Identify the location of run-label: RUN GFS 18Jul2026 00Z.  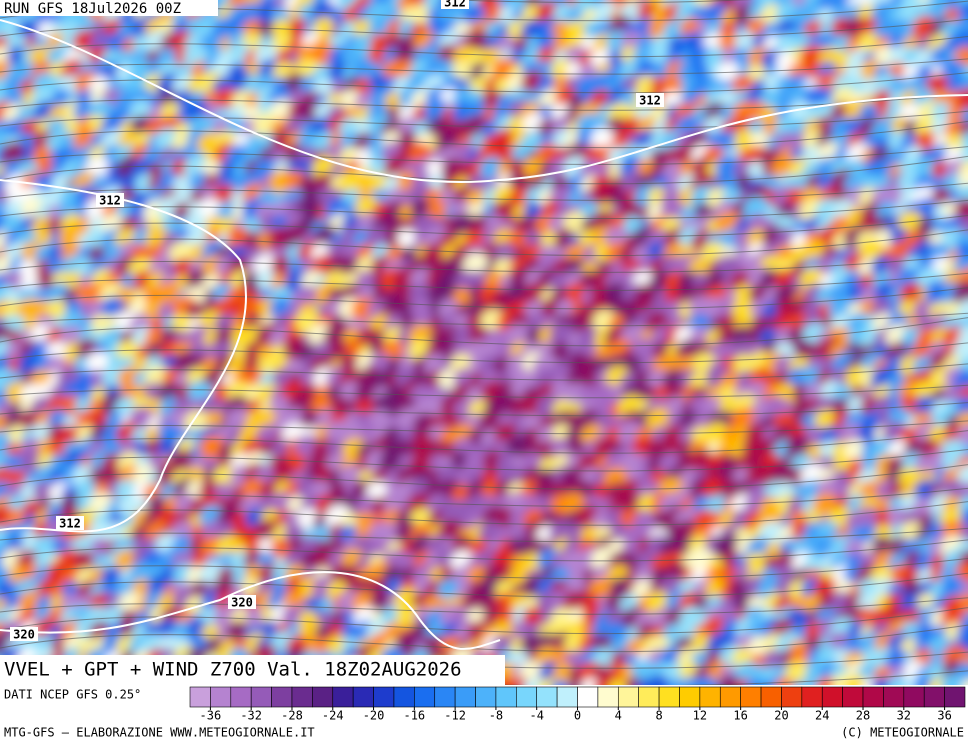
(92, 9).